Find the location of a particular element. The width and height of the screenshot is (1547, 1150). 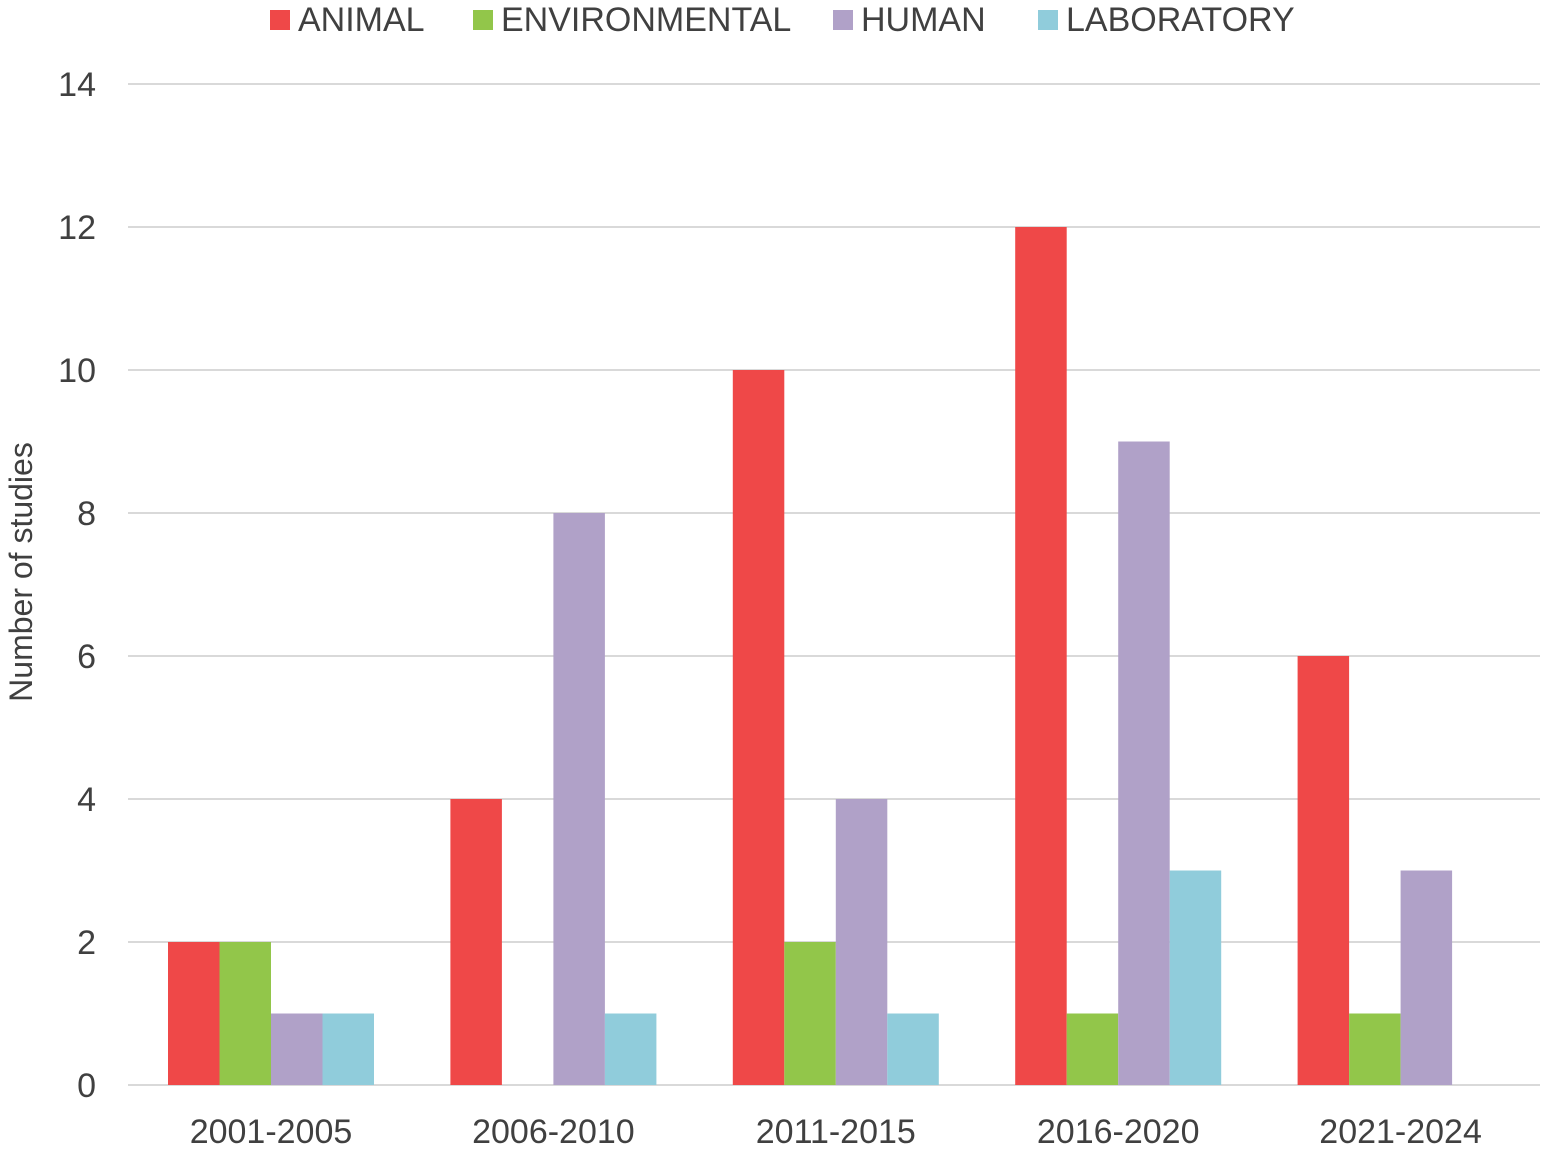

bar-animal-2021-2024 is located at coordinates (1323, 870).